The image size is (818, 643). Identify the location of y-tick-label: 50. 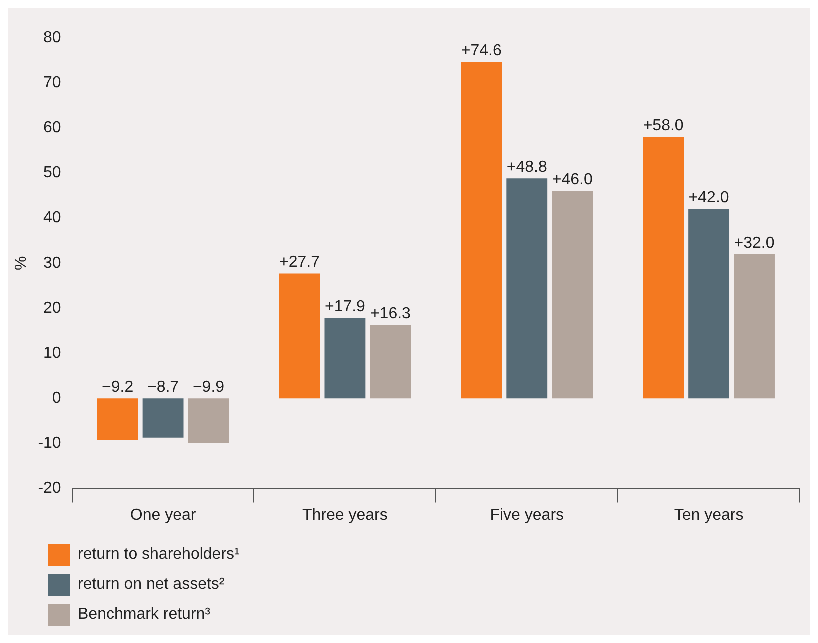
(53, 173).